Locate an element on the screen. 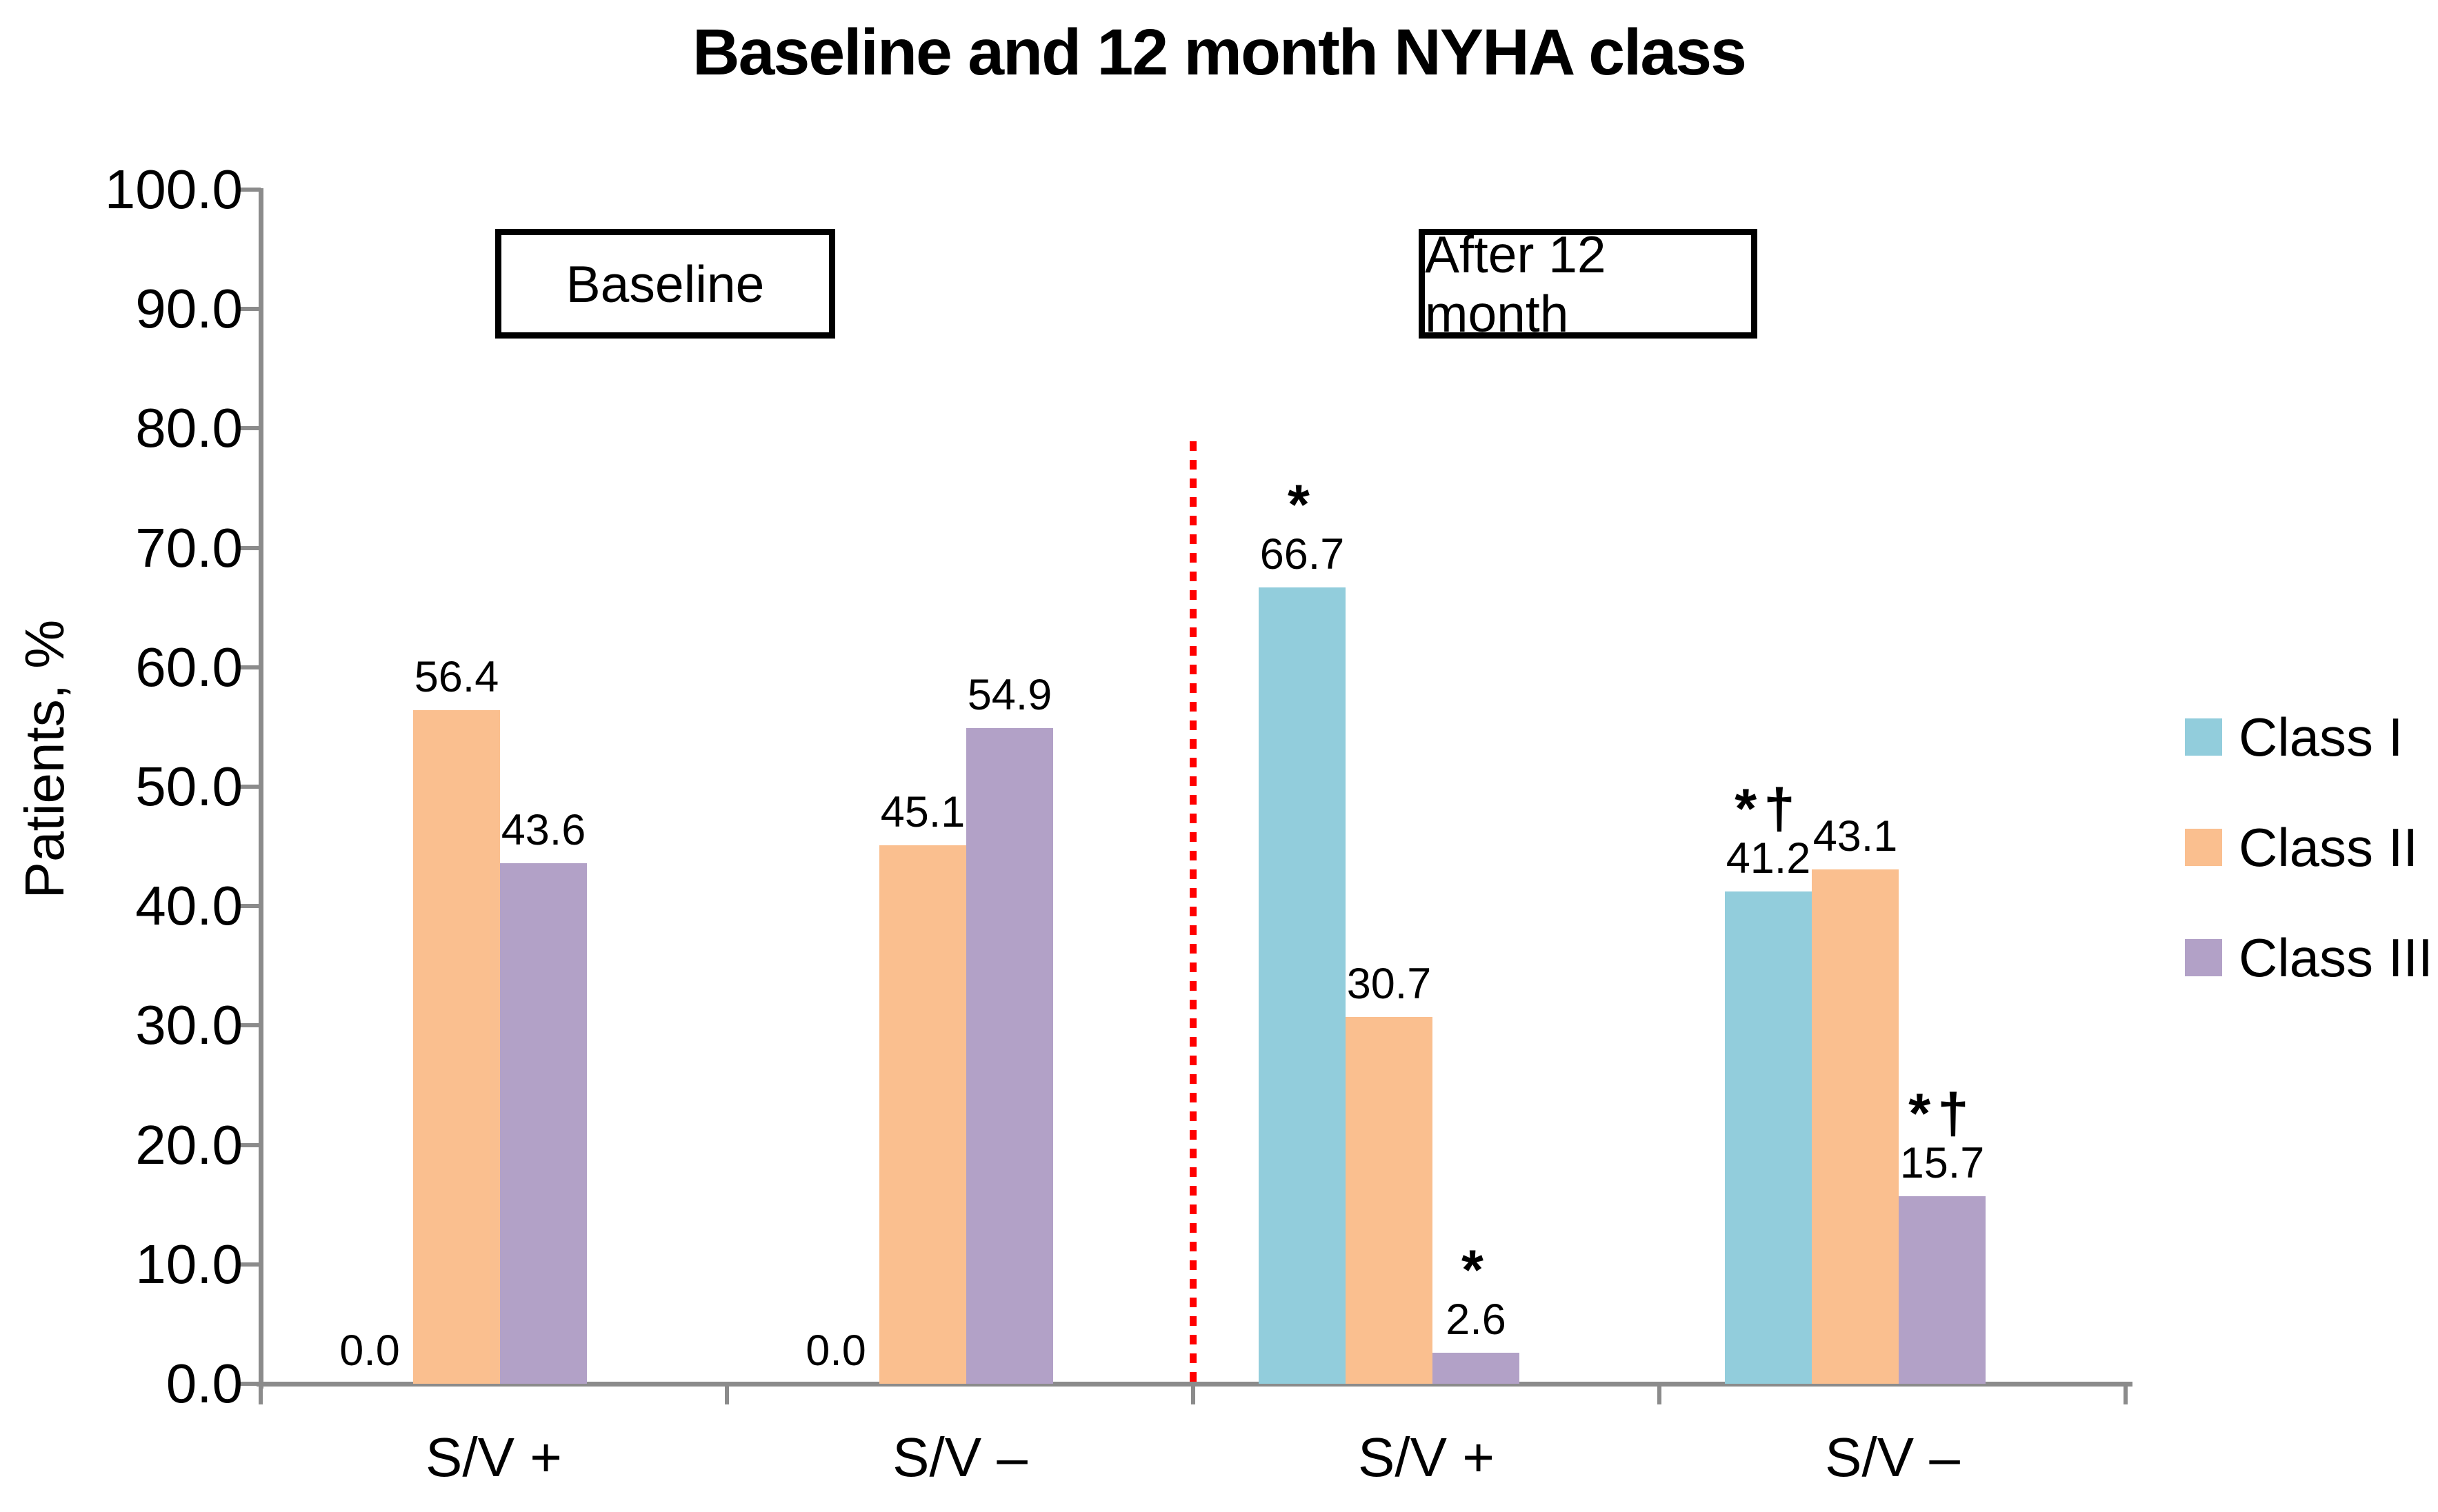 This screenshot has height=1512, width=2438. baseline-period-label: Baseline is located at coordinates (665, 283).